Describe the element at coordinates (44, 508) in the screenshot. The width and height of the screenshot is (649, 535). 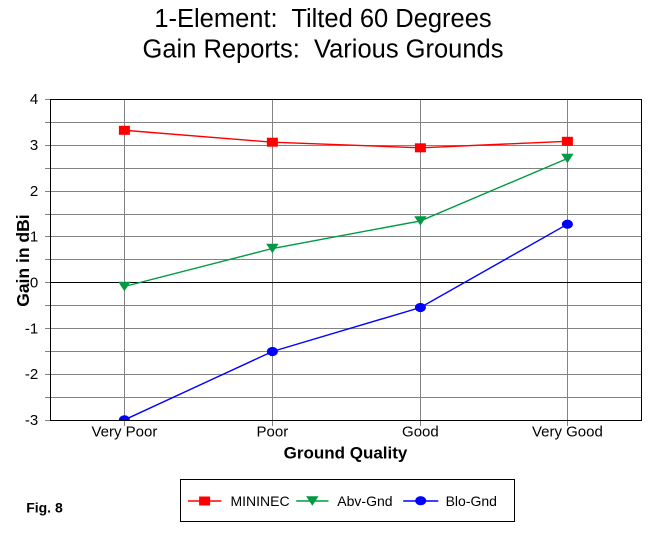
I see `svg-text: Fig. 8` at that location.